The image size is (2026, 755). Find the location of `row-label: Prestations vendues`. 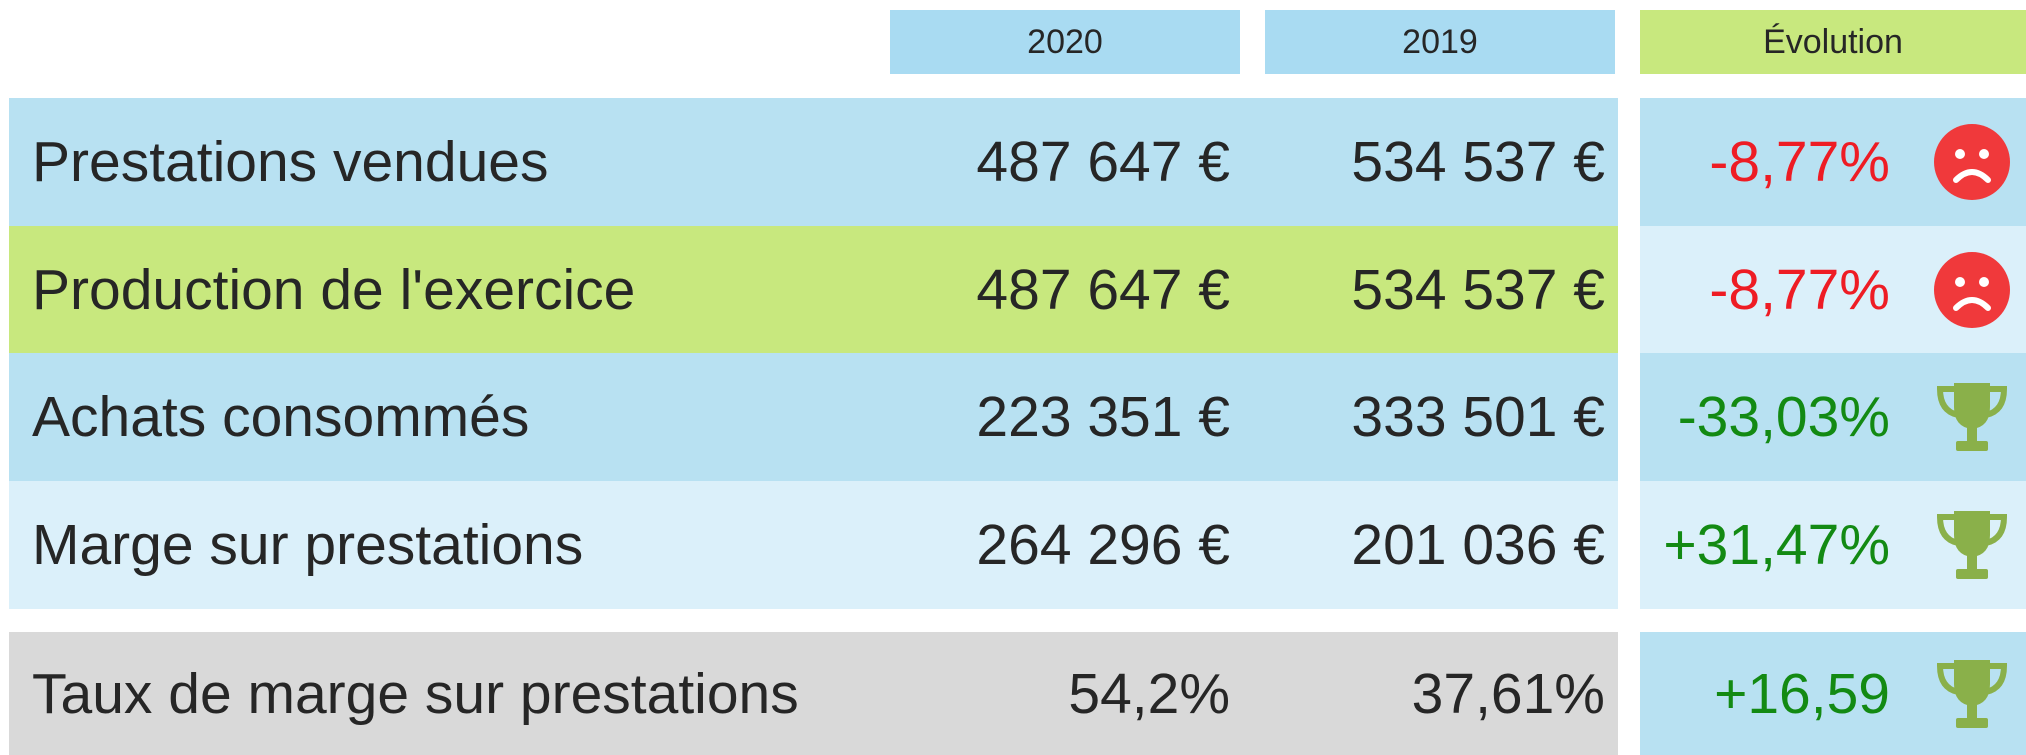

row-label: Prestations vendues is located at coordinates (290, 162).